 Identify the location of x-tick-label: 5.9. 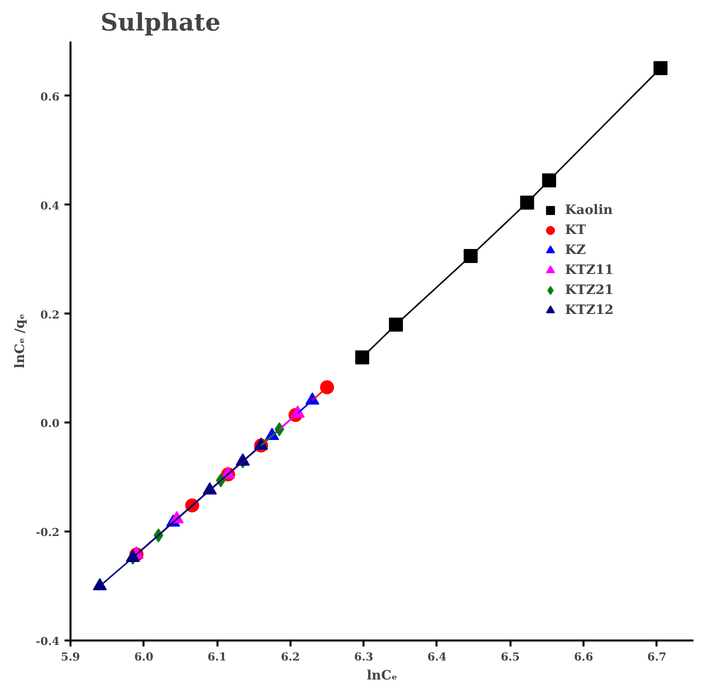
(70, 657).